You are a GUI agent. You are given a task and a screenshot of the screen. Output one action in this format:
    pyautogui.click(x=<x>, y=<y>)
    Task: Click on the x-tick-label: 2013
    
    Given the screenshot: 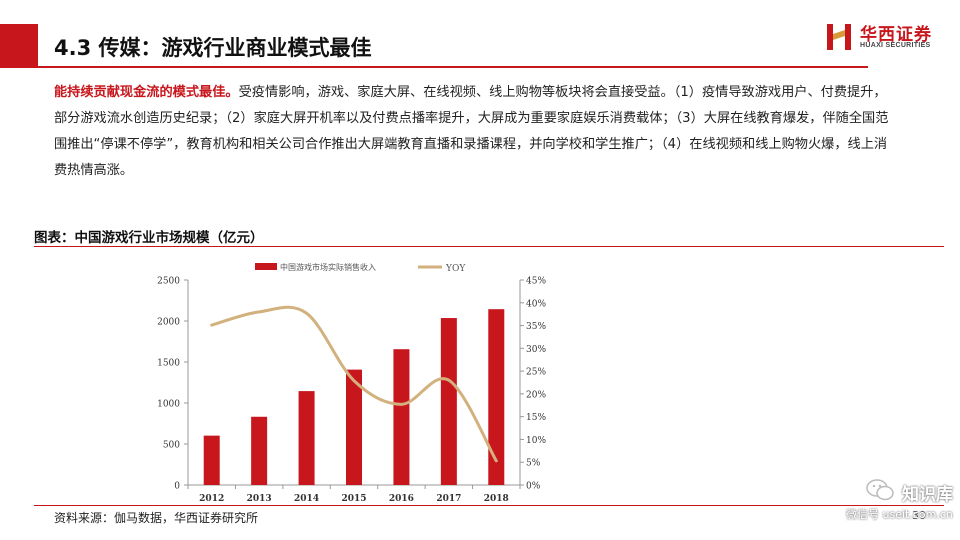 What is the action you would take?
    pyautogui.click(x=259, y=499)
    